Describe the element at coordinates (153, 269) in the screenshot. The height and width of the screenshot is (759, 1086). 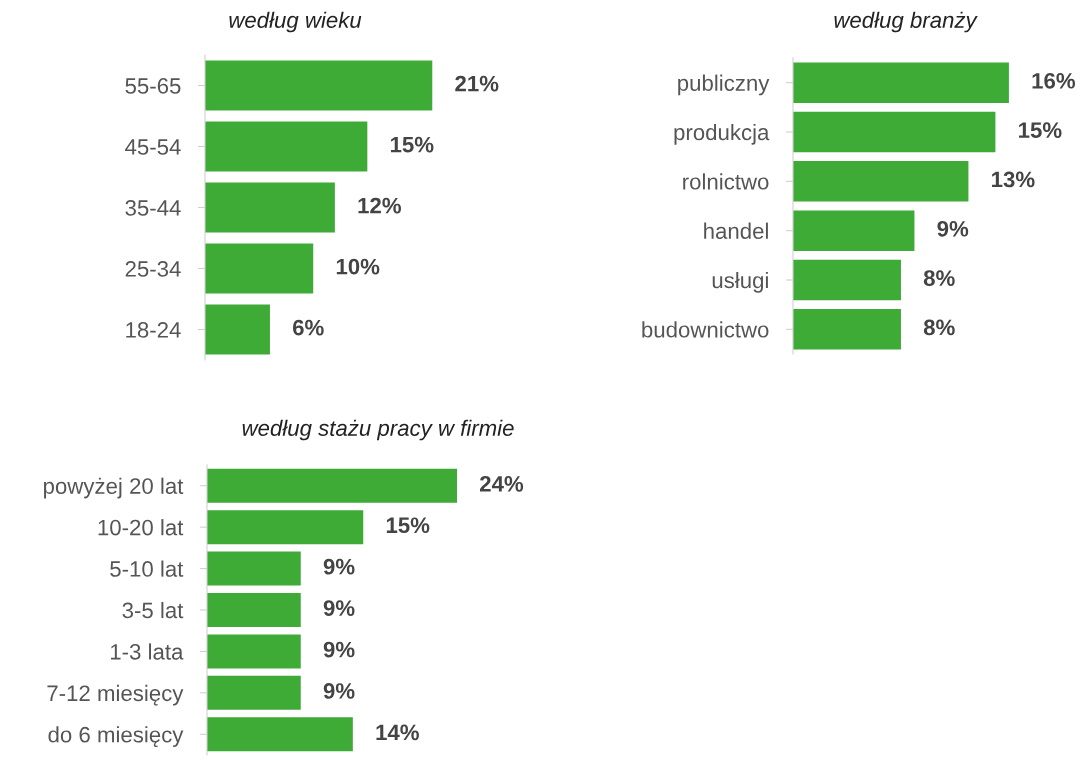
I see `y-tick-label: 25-34` at that location.